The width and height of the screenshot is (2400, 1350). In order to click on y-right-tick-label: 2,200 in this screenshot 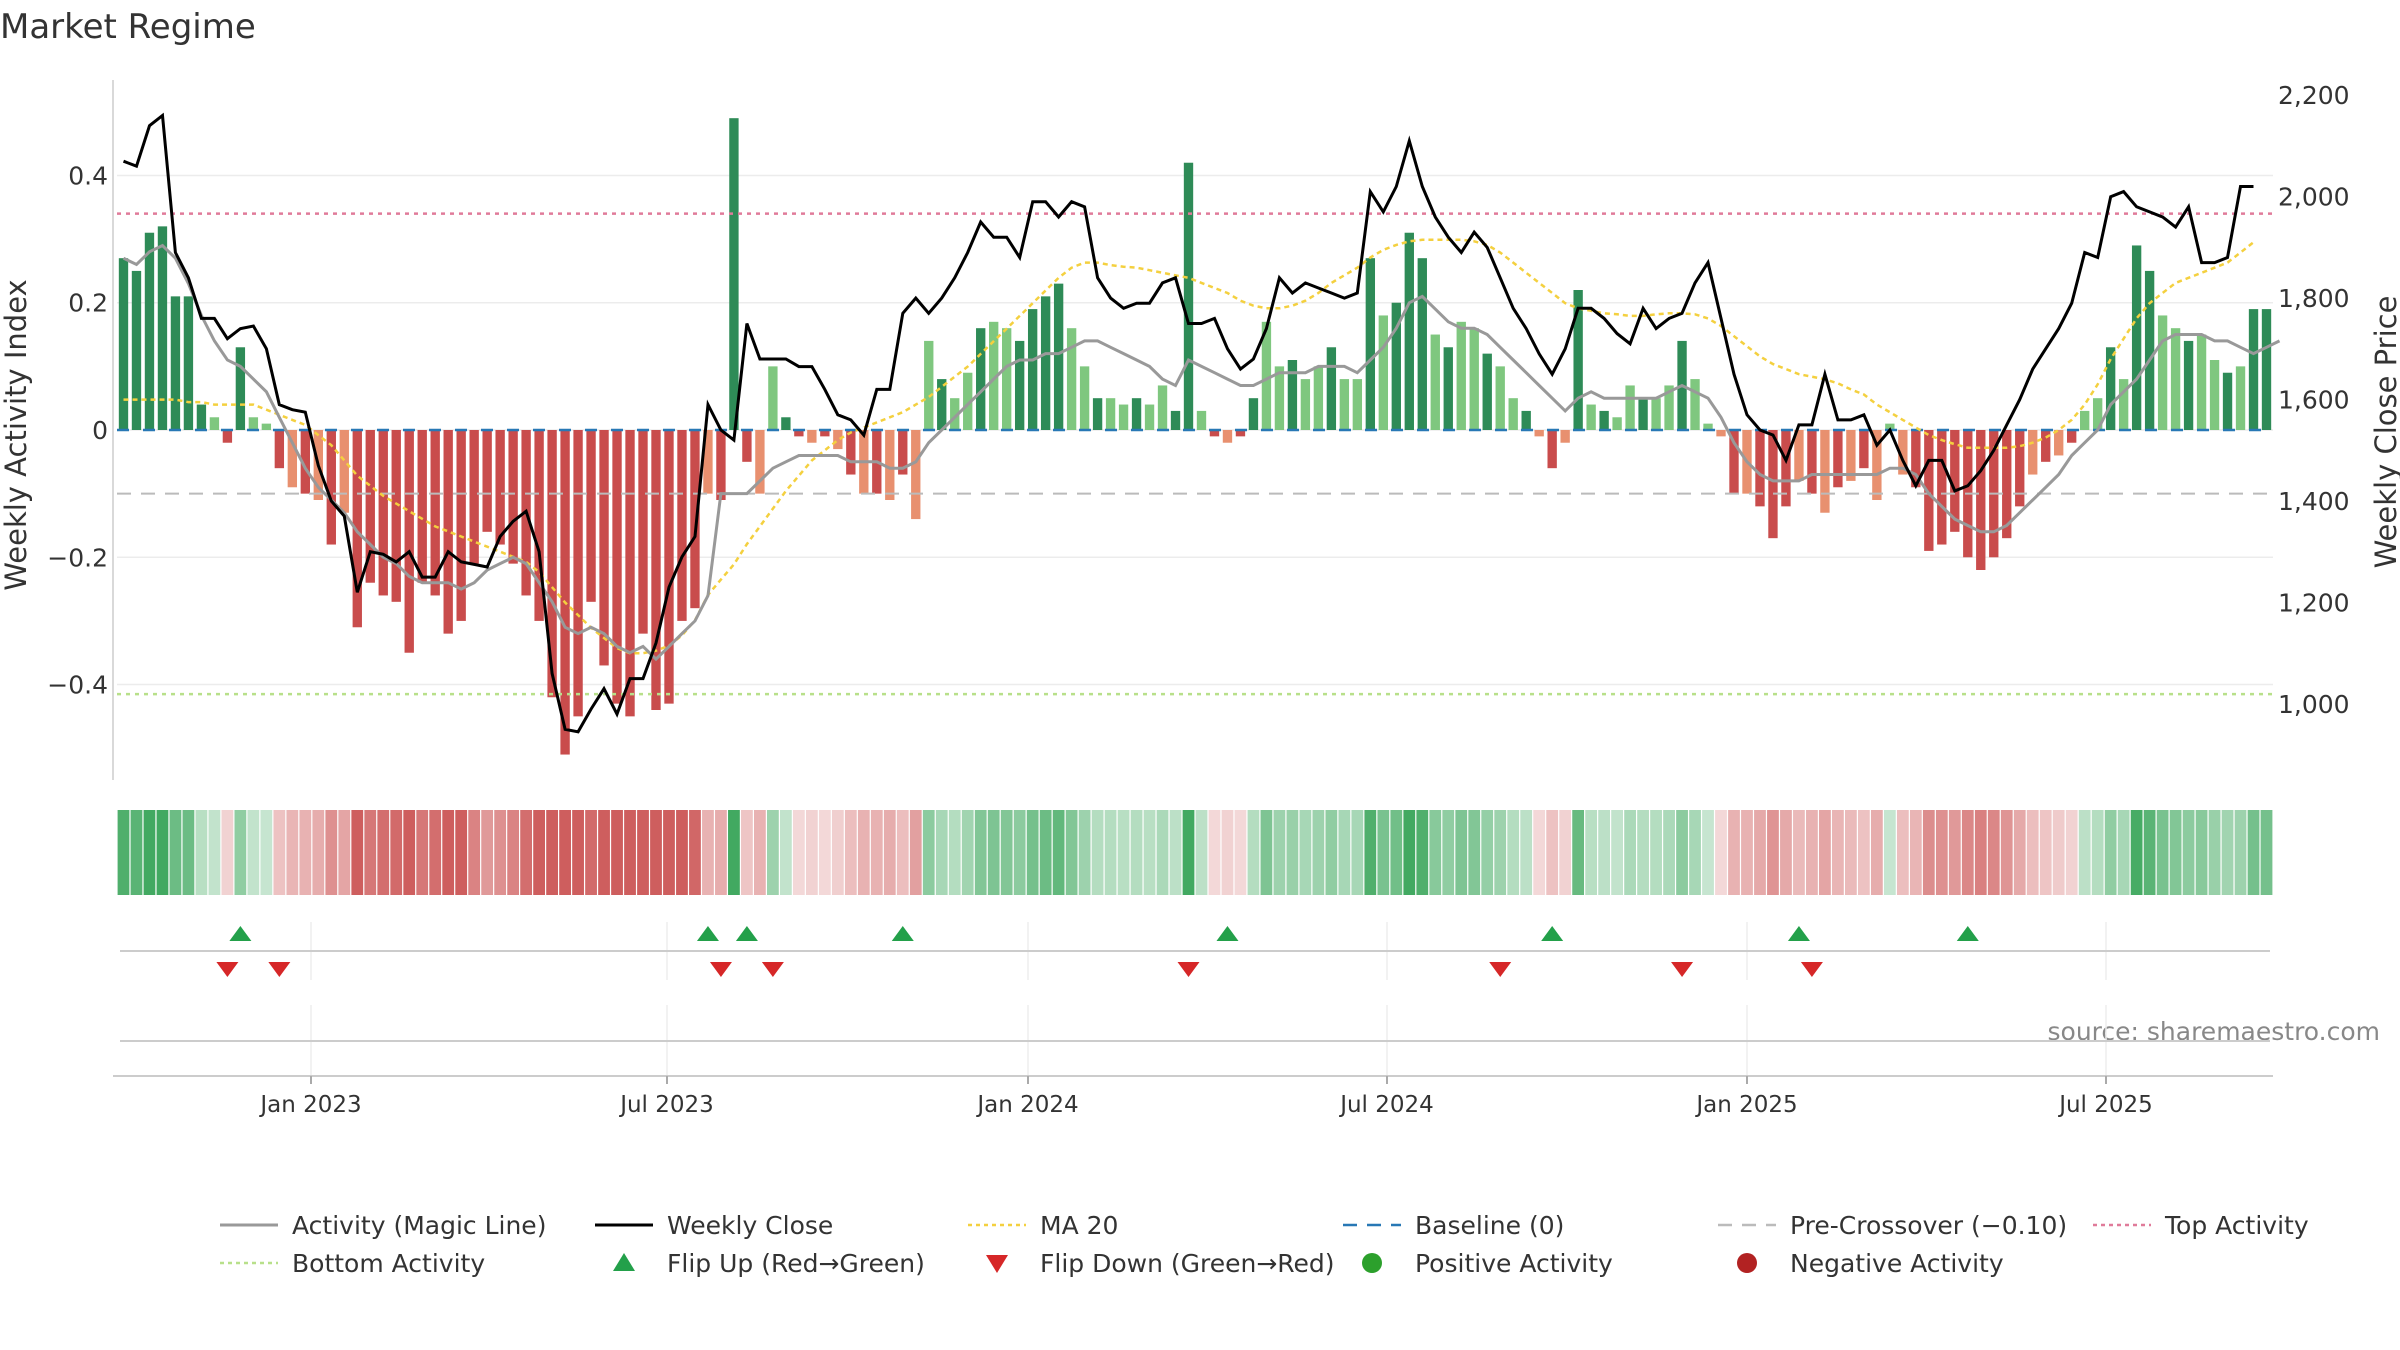, I will do `click(2314, 95)`.